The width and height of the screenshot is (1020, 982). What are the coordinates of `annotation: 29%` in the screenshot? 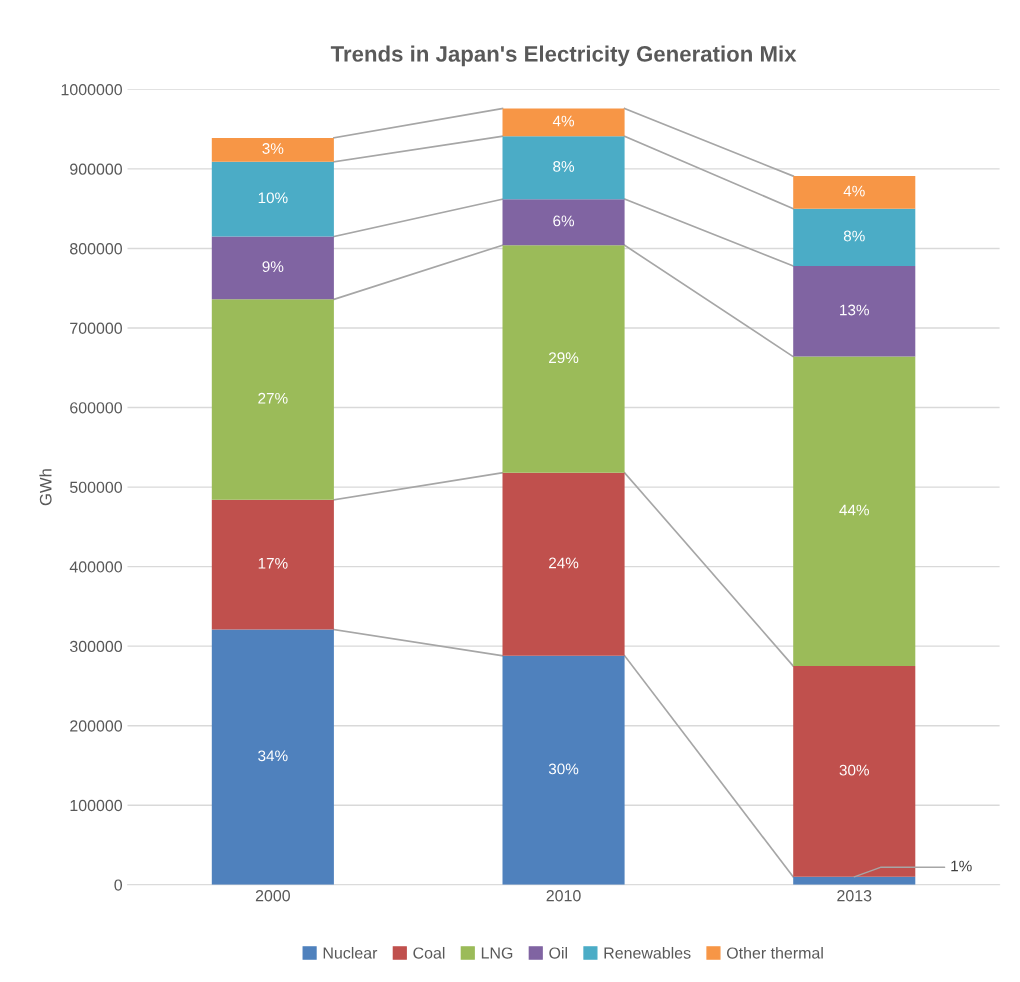 It's located at (564, 358).